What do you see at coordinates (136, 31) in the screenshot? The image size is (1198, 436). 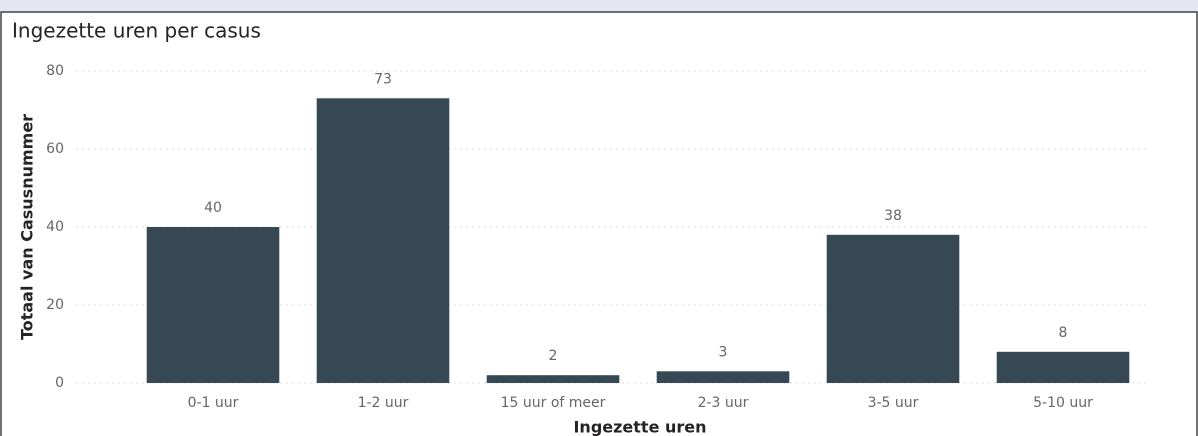 I see `chart-title: Ingezette uren per casus` at bounding box center [136, 31].